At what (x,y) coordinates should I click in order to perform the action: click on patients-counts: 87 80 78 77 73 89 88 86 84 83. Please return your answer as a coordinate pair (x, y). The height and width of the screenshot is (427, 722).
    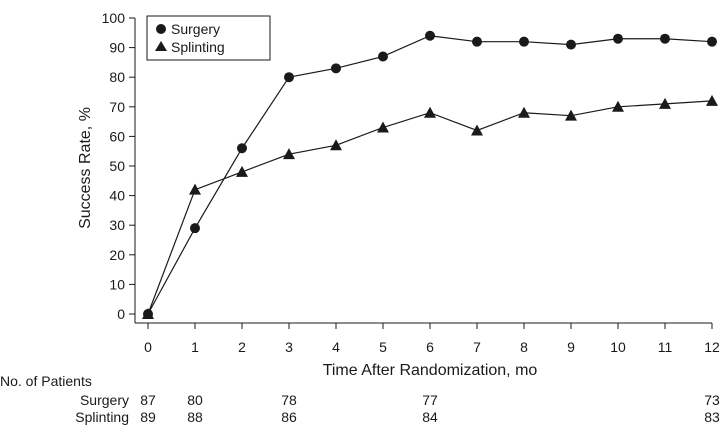
    Looking at the image, I should click on (430, 408).